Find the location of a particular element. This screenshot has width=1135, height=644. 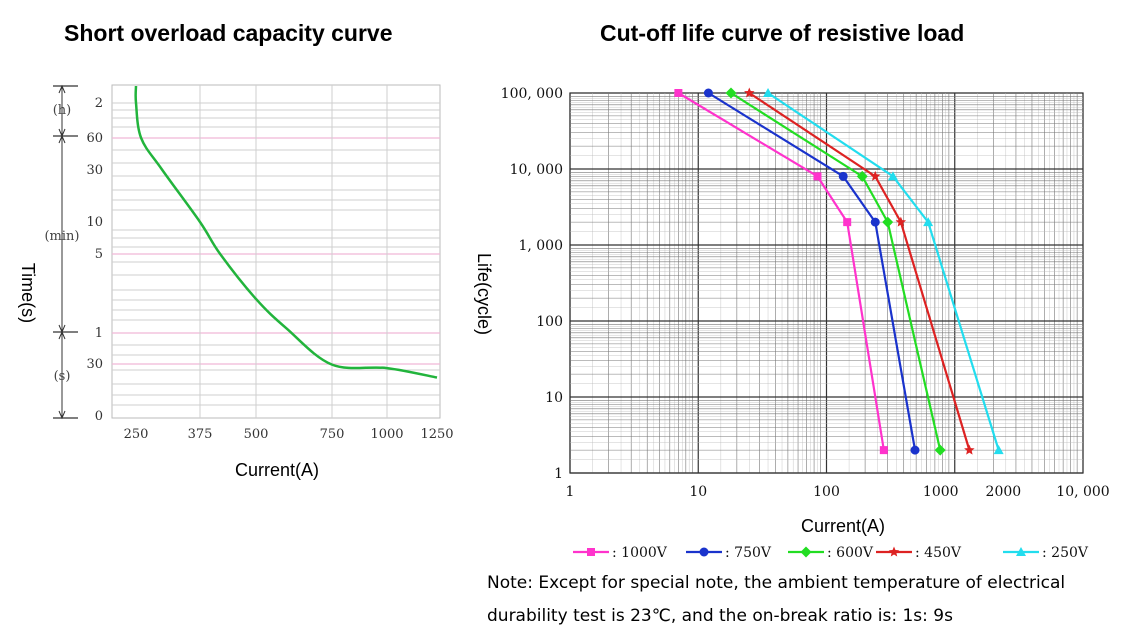

chart2-legend: : 1000V : 750V : 600V : 450V : 250V is located at coordinates (831, 553).